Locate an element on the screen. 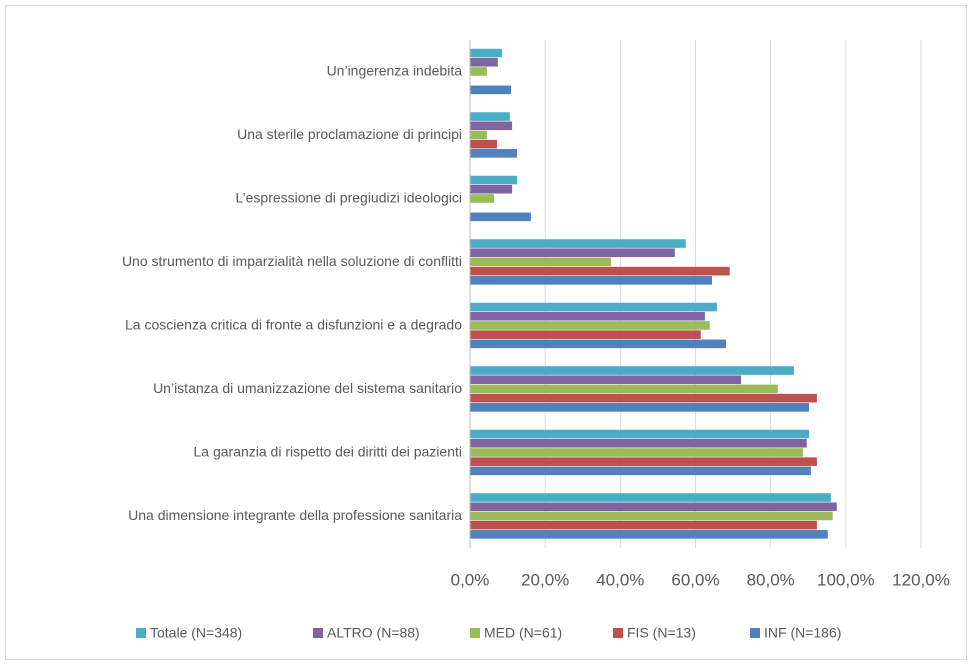  x-tick-label: 20,0% is located at coordinates (545, 579).